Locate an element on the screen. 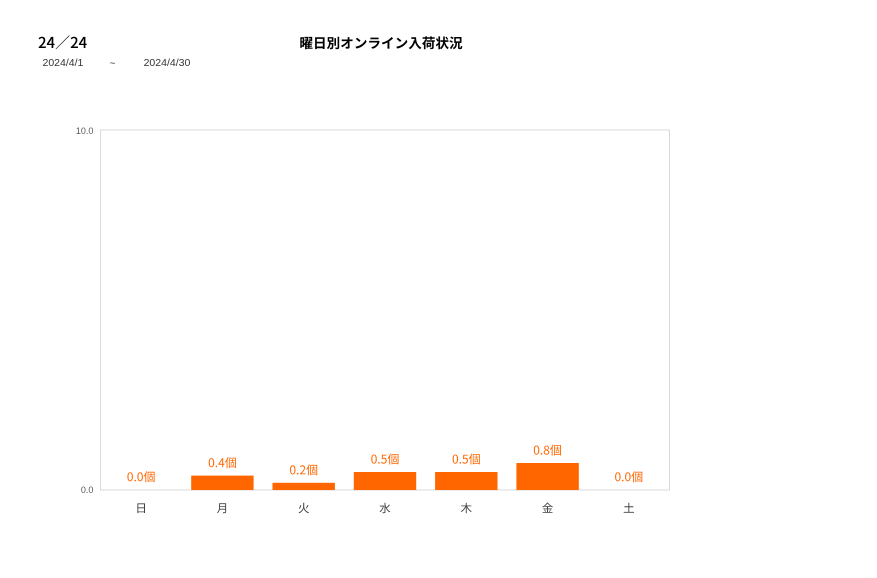 Image resolution: width=877 pixels, height=578 pixels. svg-text: 10.0 is located at coordinates (85, 131).